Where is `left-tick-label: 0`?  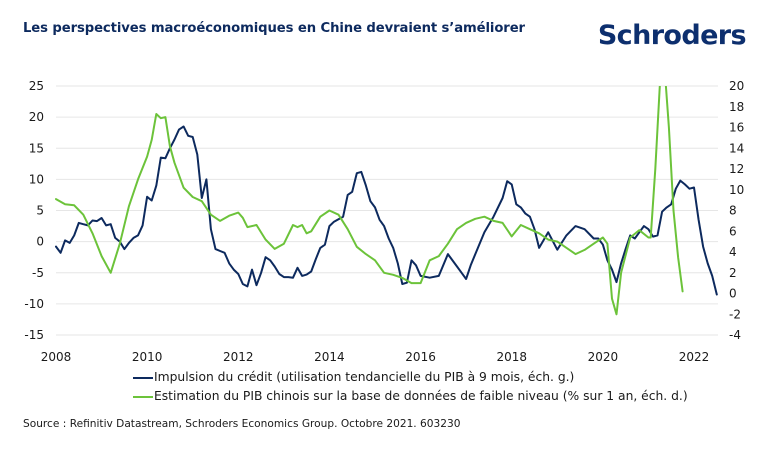 left-tick-label: 0 is located at coordinates (40, 242).